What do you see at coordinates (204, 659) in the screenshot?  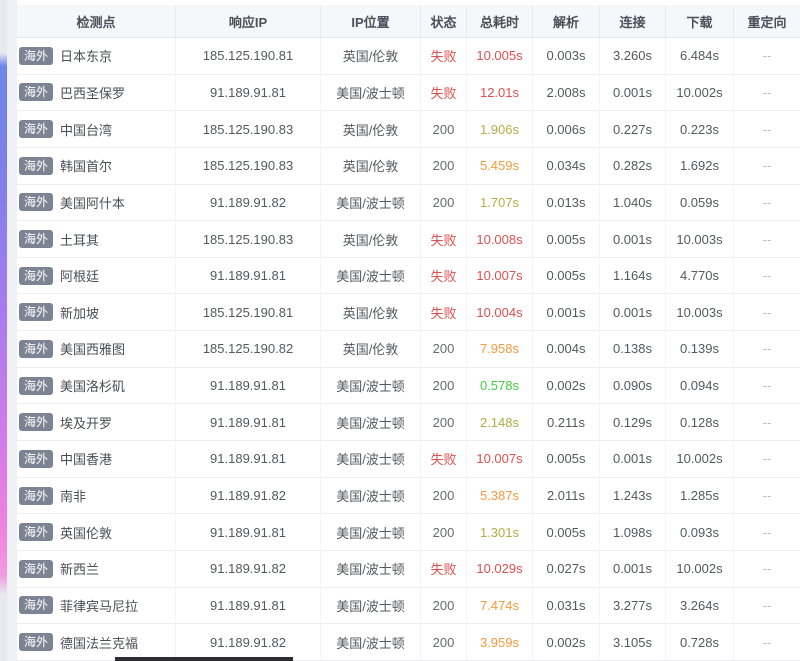 I see `horizontal-scrollbar-thumb` at bounding box center [204, 659].